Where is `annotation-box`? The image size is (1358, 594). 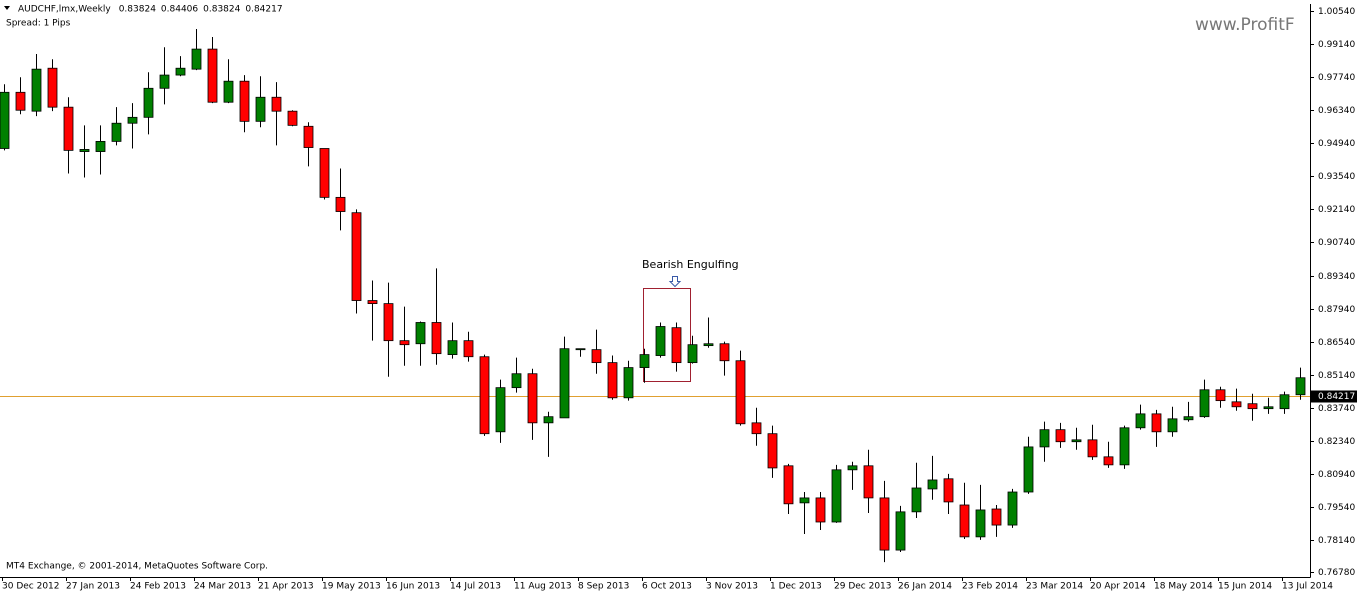
annotation-box is located at coordinates (667, 335).